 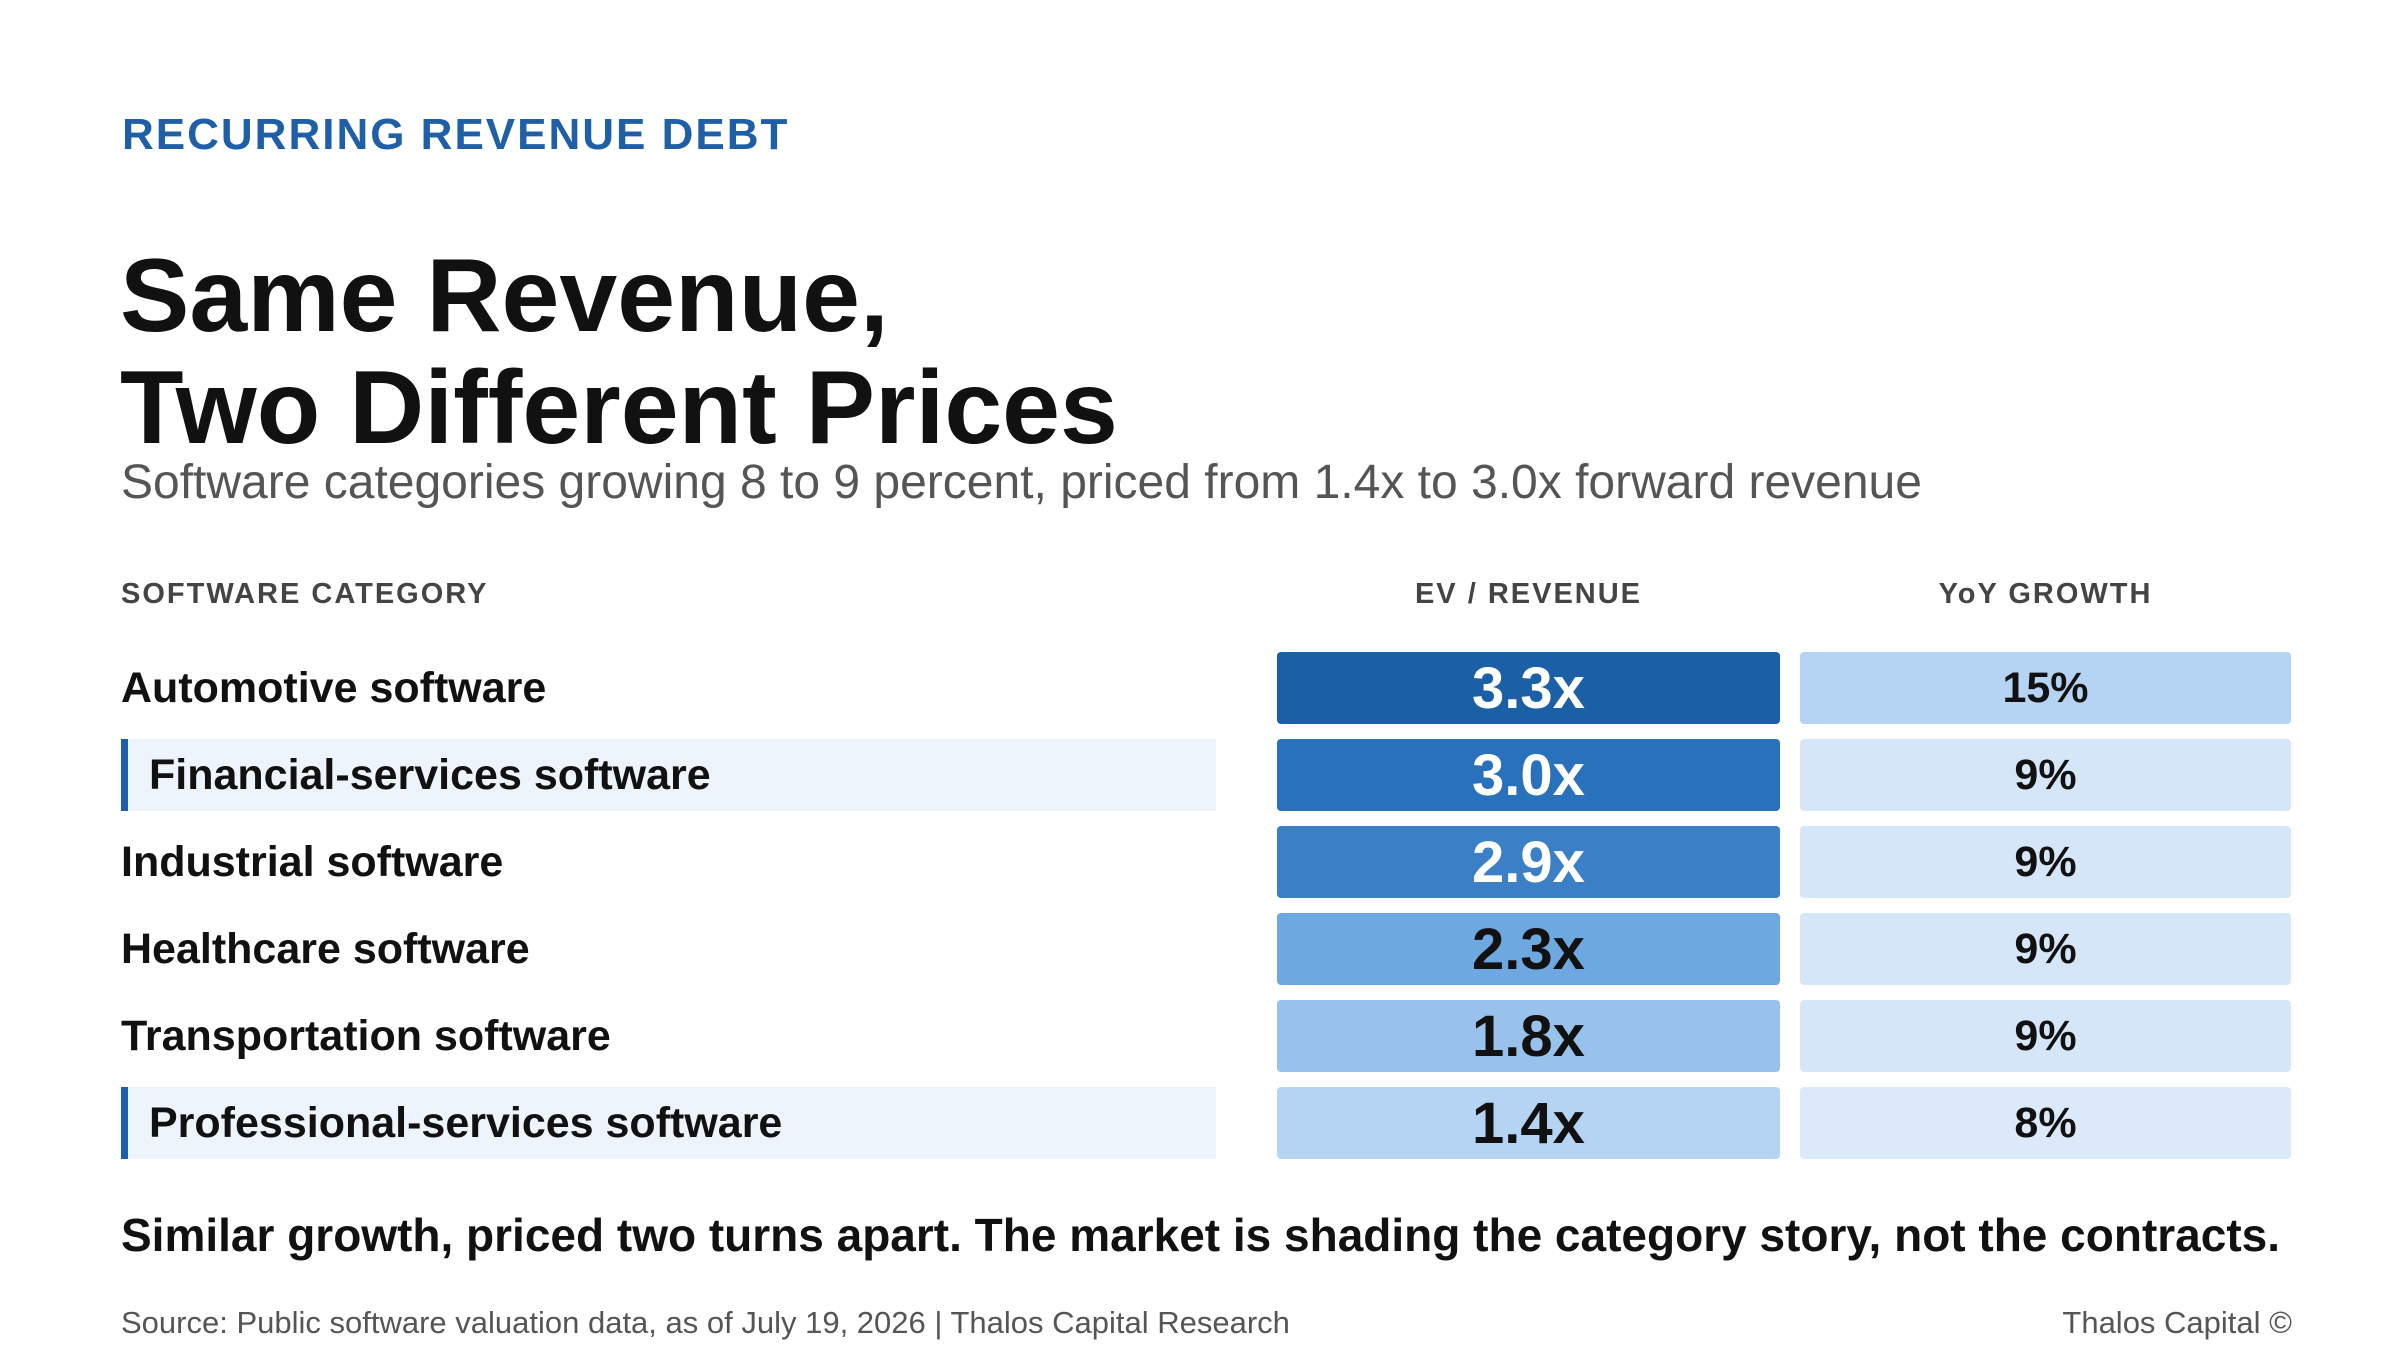 I want to click on brand-credit: Thalos Capital ©, so click(x=2177, y=1322).